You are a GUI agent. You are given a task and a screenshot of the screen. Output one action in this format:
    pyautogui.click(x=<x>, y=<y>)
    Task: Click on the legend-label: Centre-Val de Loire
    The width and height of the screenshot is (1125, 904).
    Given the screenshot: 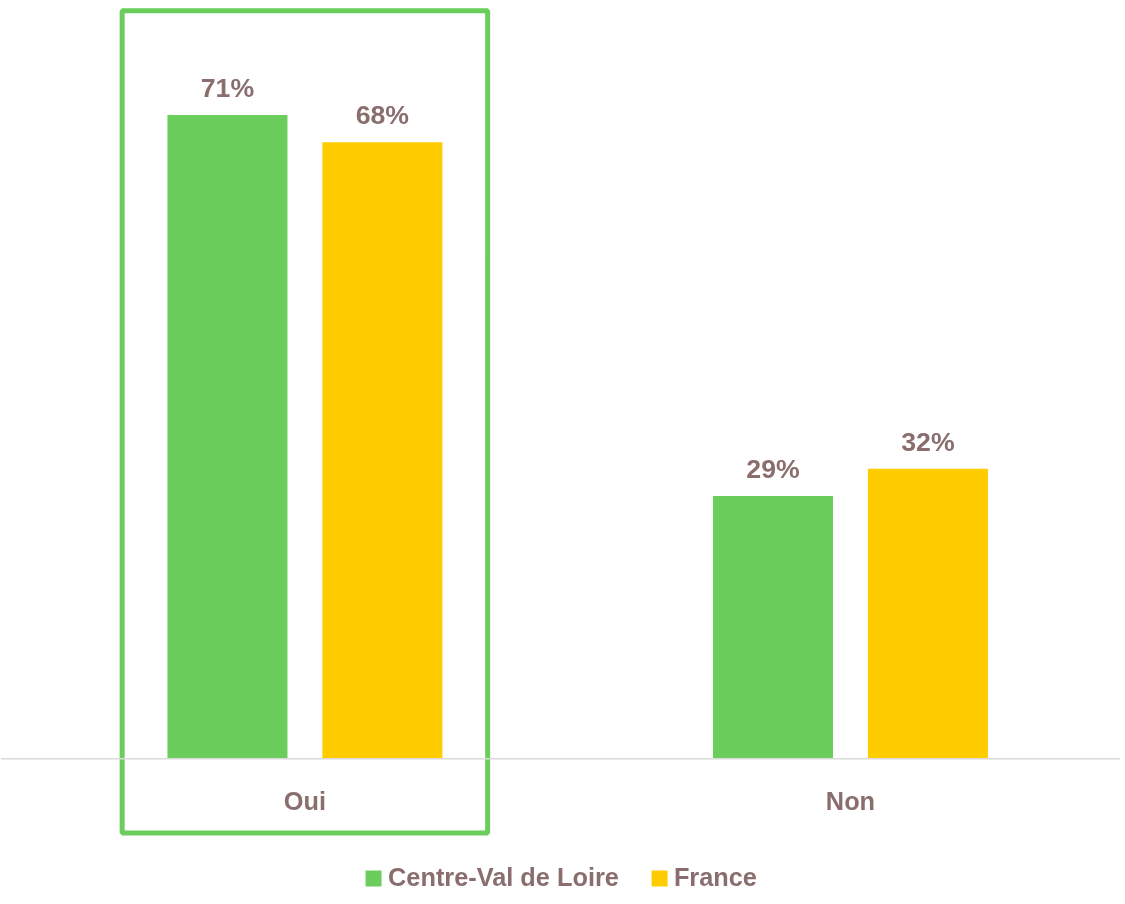 What is the action you would take?
    pyautogui.click(x=503, y=877)
    